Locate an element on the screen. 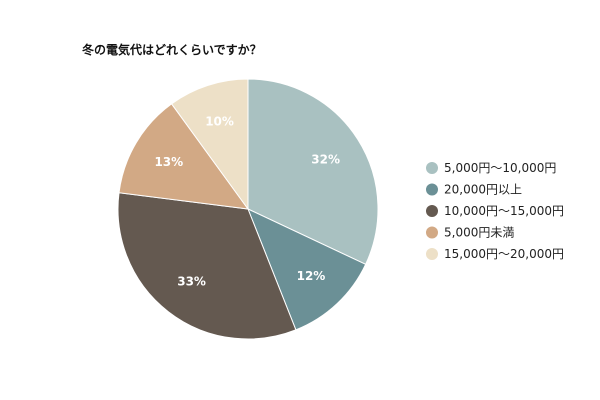  legend-label: 5,000円未満 is located at coordinates (479, 233).